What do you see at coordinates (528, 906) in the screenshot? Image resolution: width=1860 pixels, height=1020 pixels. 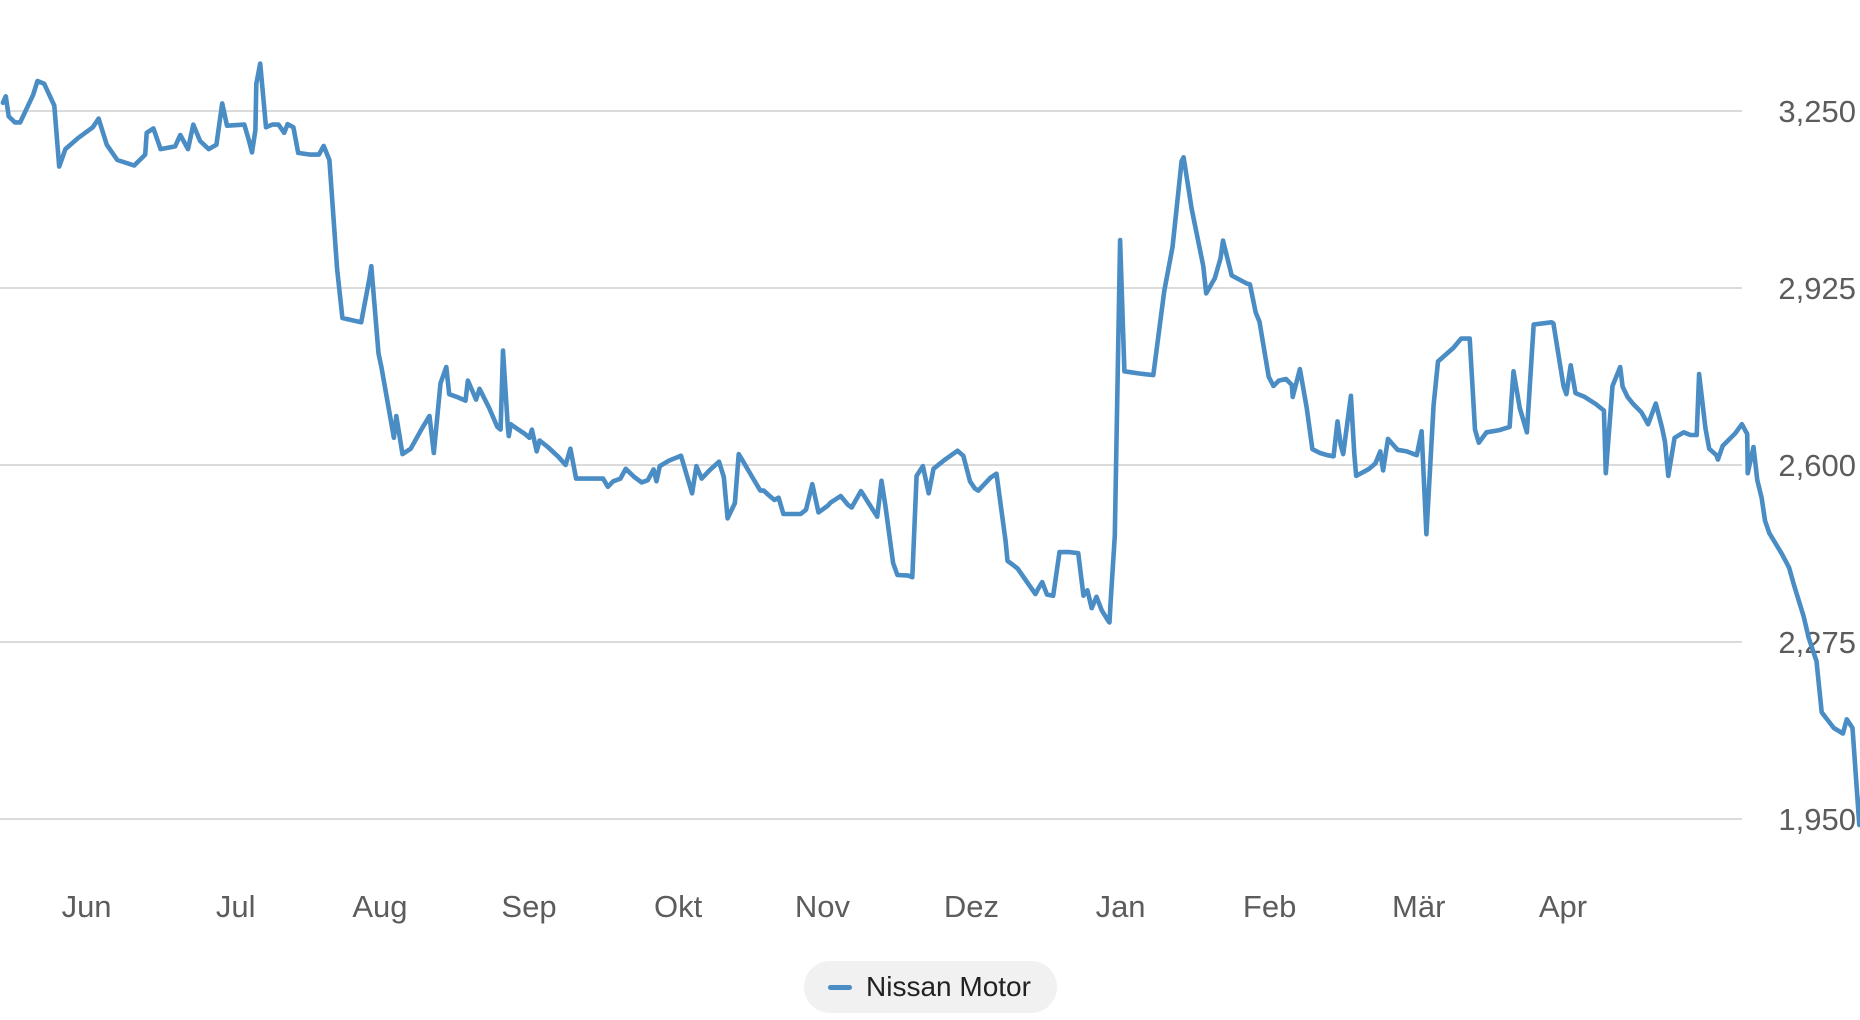 I see `x-tick-label-sep: Sep` at bounding box center [528, 906].